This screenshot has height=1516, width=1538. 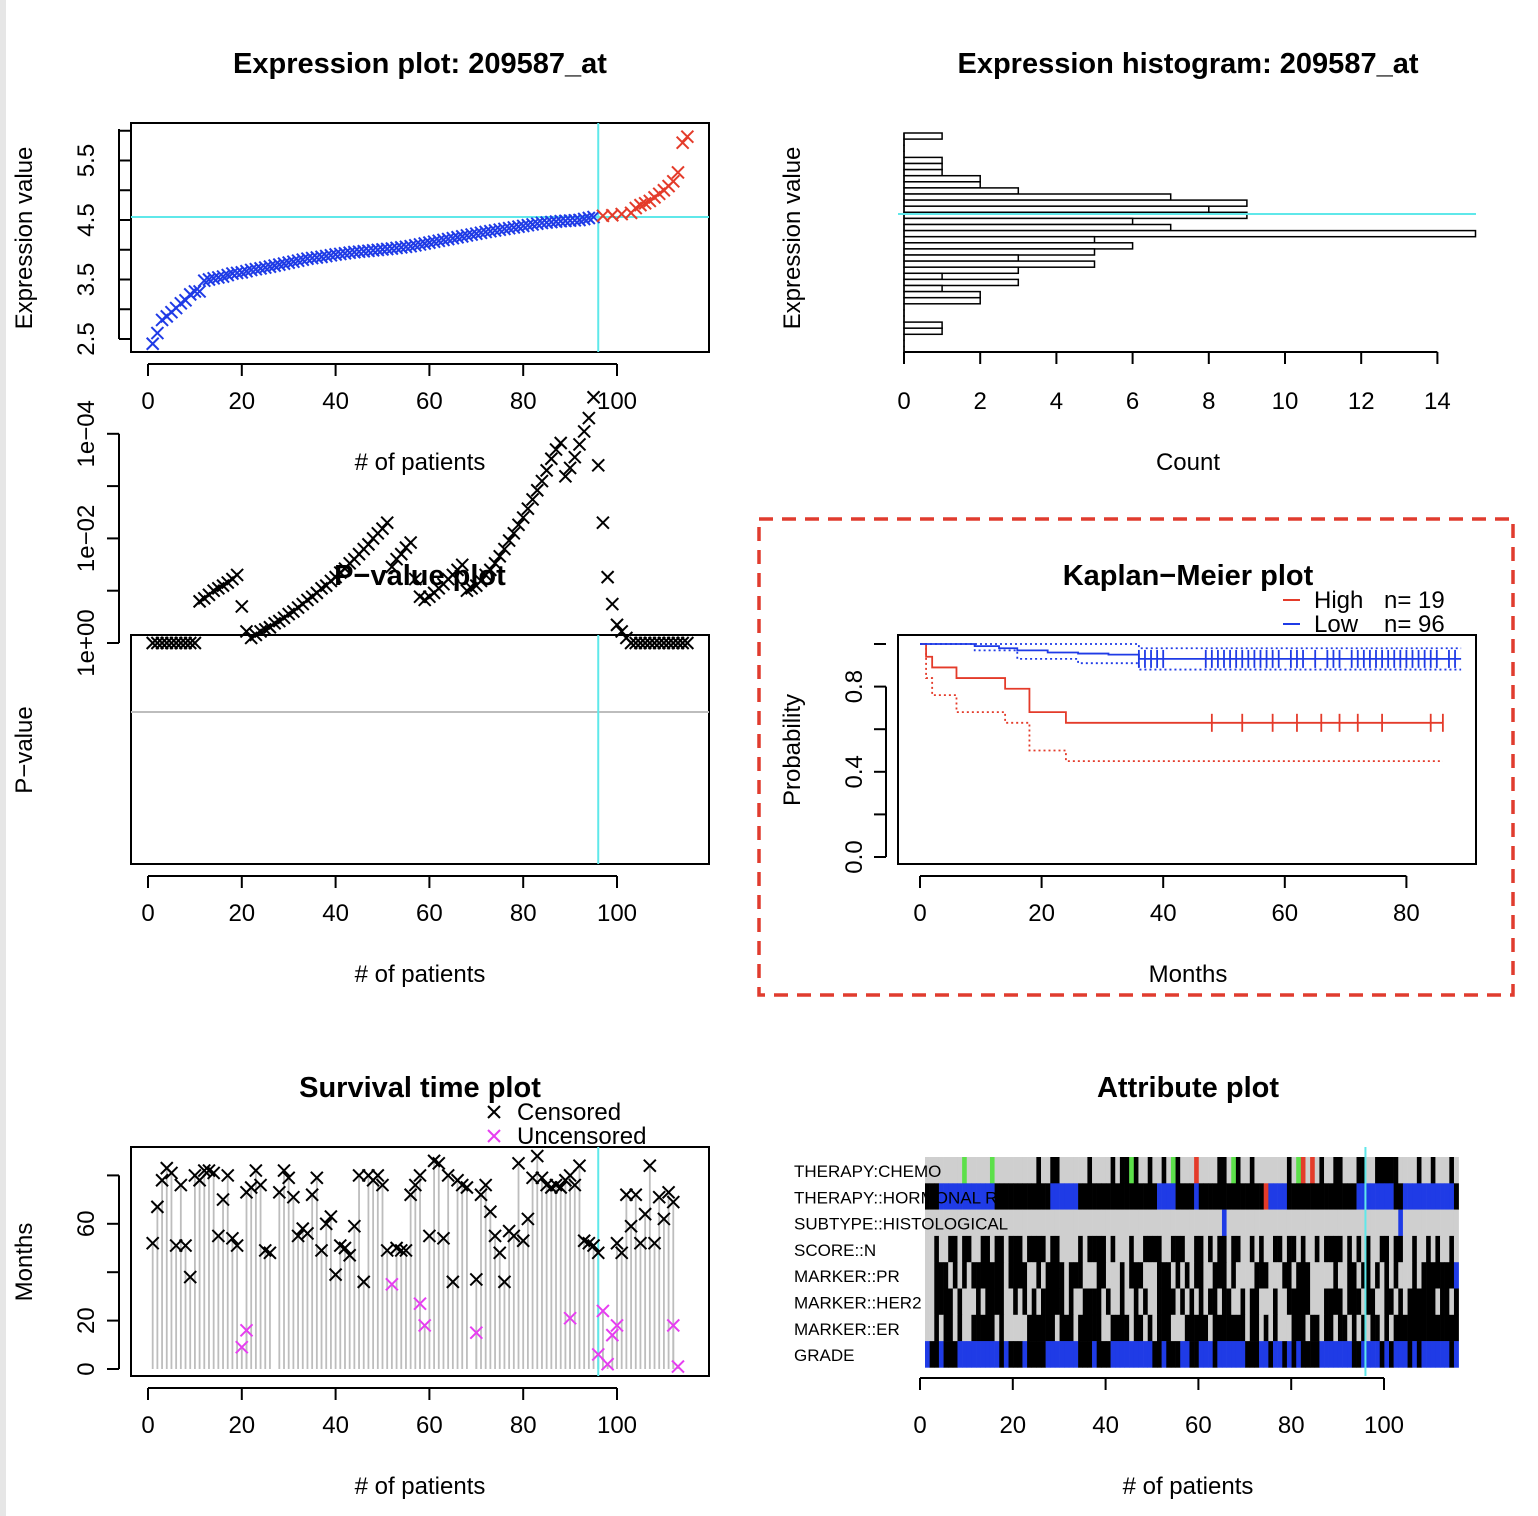 I want to click on attr-x-tick-label: 40, so click(x=1105, y=1425).